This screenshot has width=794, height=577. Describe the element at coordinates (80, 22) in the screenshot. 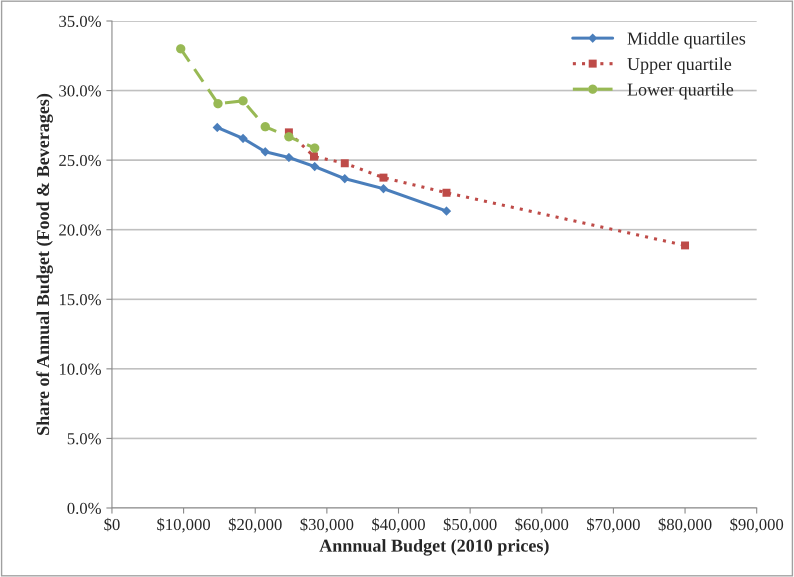

I see `y-tick-label: 35.0%` at that location.